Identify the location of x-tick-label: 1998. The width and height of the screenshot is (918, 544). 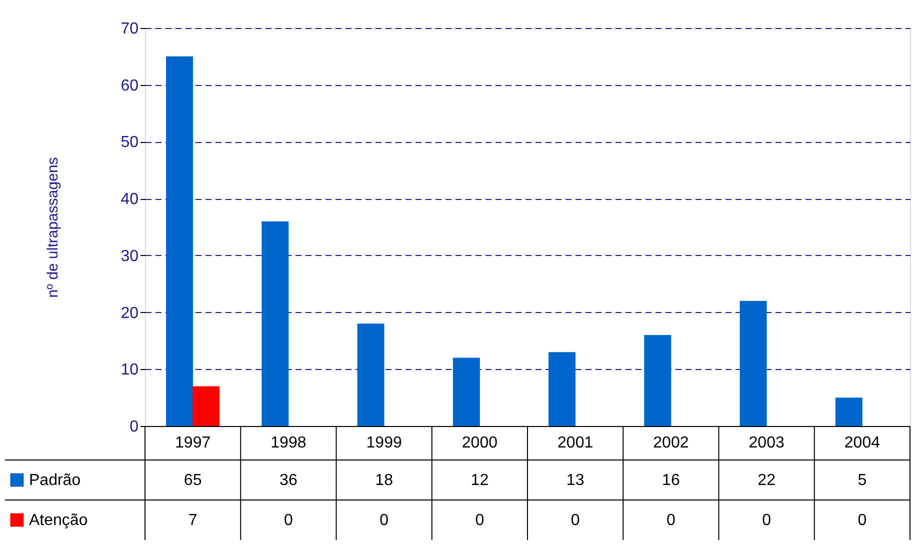
(288, 443).